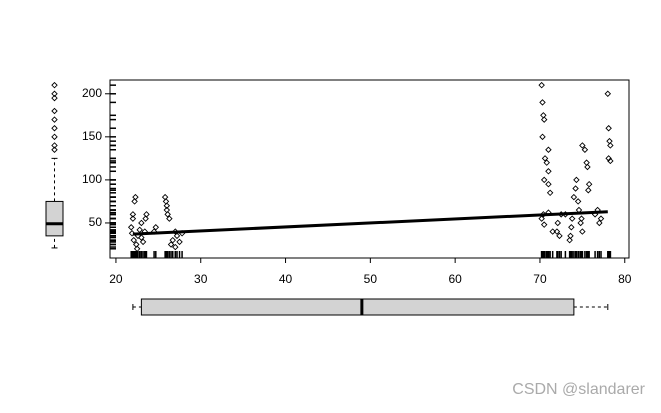  I want to click on x-tick-label: 20, so click(116, 279).